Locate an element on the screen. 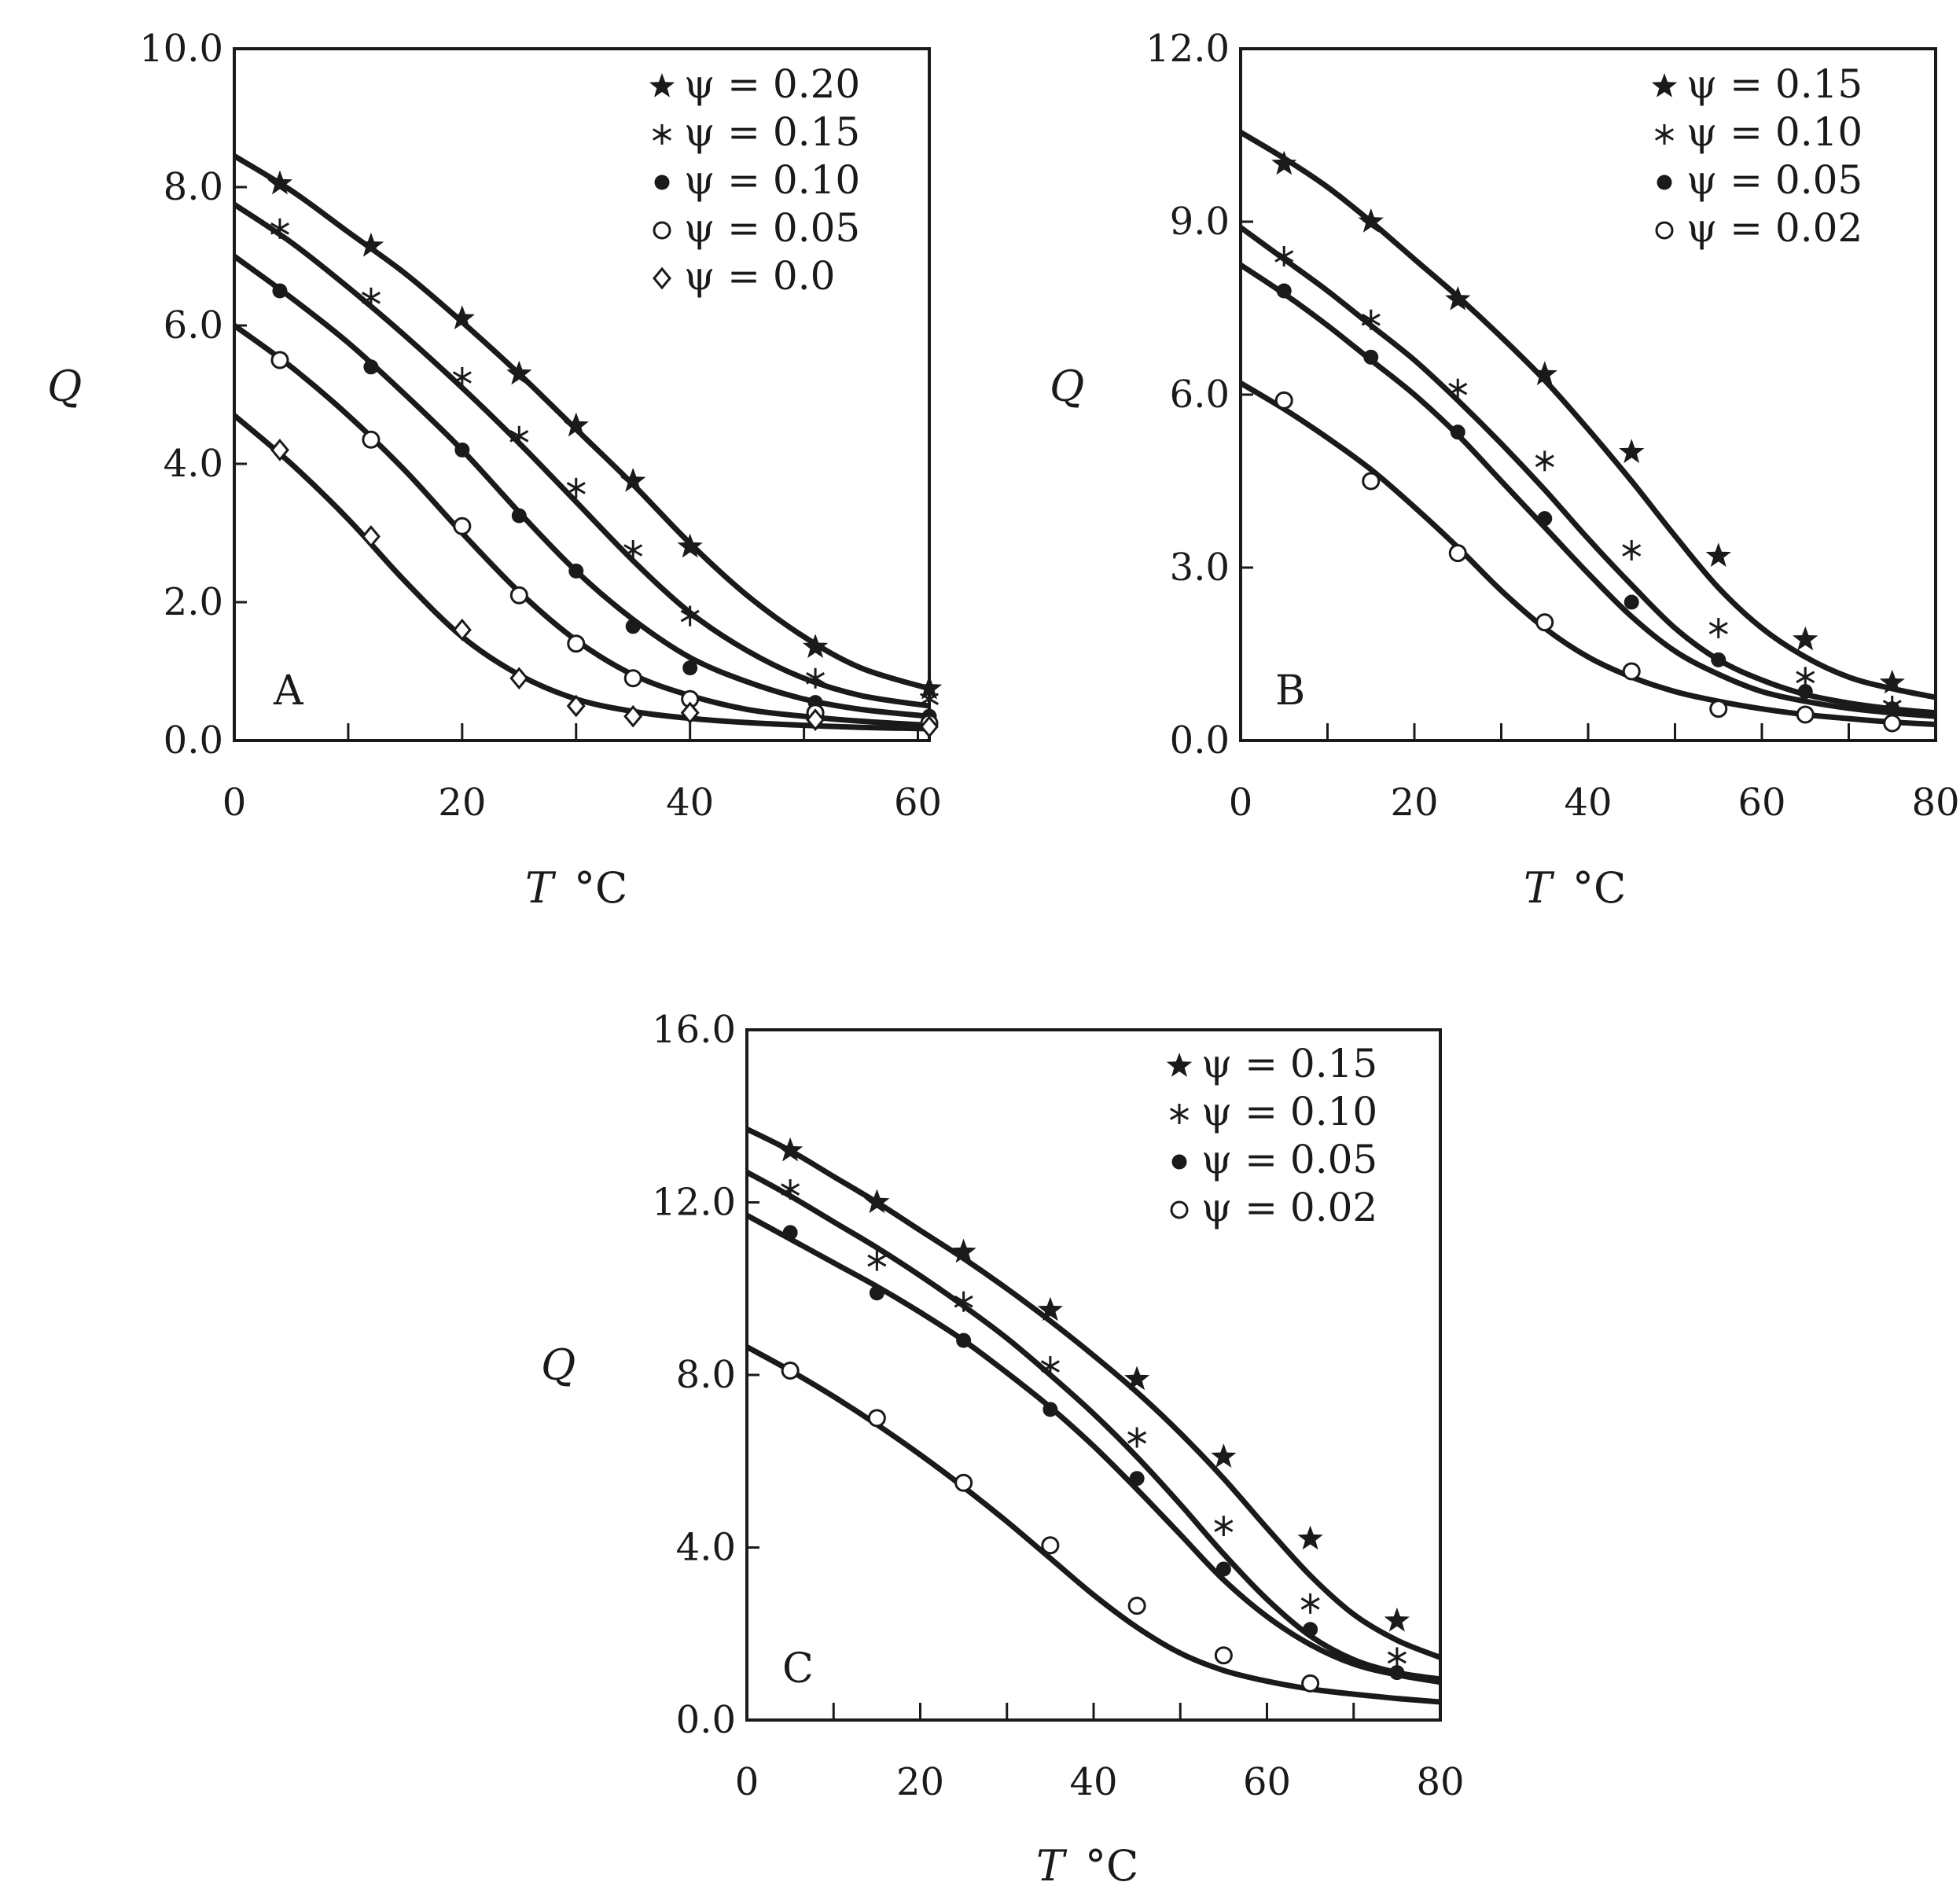  y-tick-label: 3.0 is located at coordinates (1200, 568).